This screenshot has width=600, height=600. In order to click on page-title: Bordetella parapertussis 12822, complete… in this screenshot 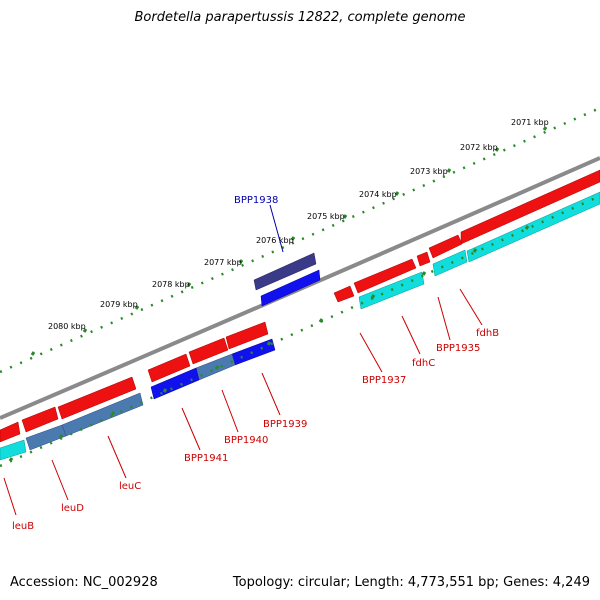, I will do `click(300, 17)`.